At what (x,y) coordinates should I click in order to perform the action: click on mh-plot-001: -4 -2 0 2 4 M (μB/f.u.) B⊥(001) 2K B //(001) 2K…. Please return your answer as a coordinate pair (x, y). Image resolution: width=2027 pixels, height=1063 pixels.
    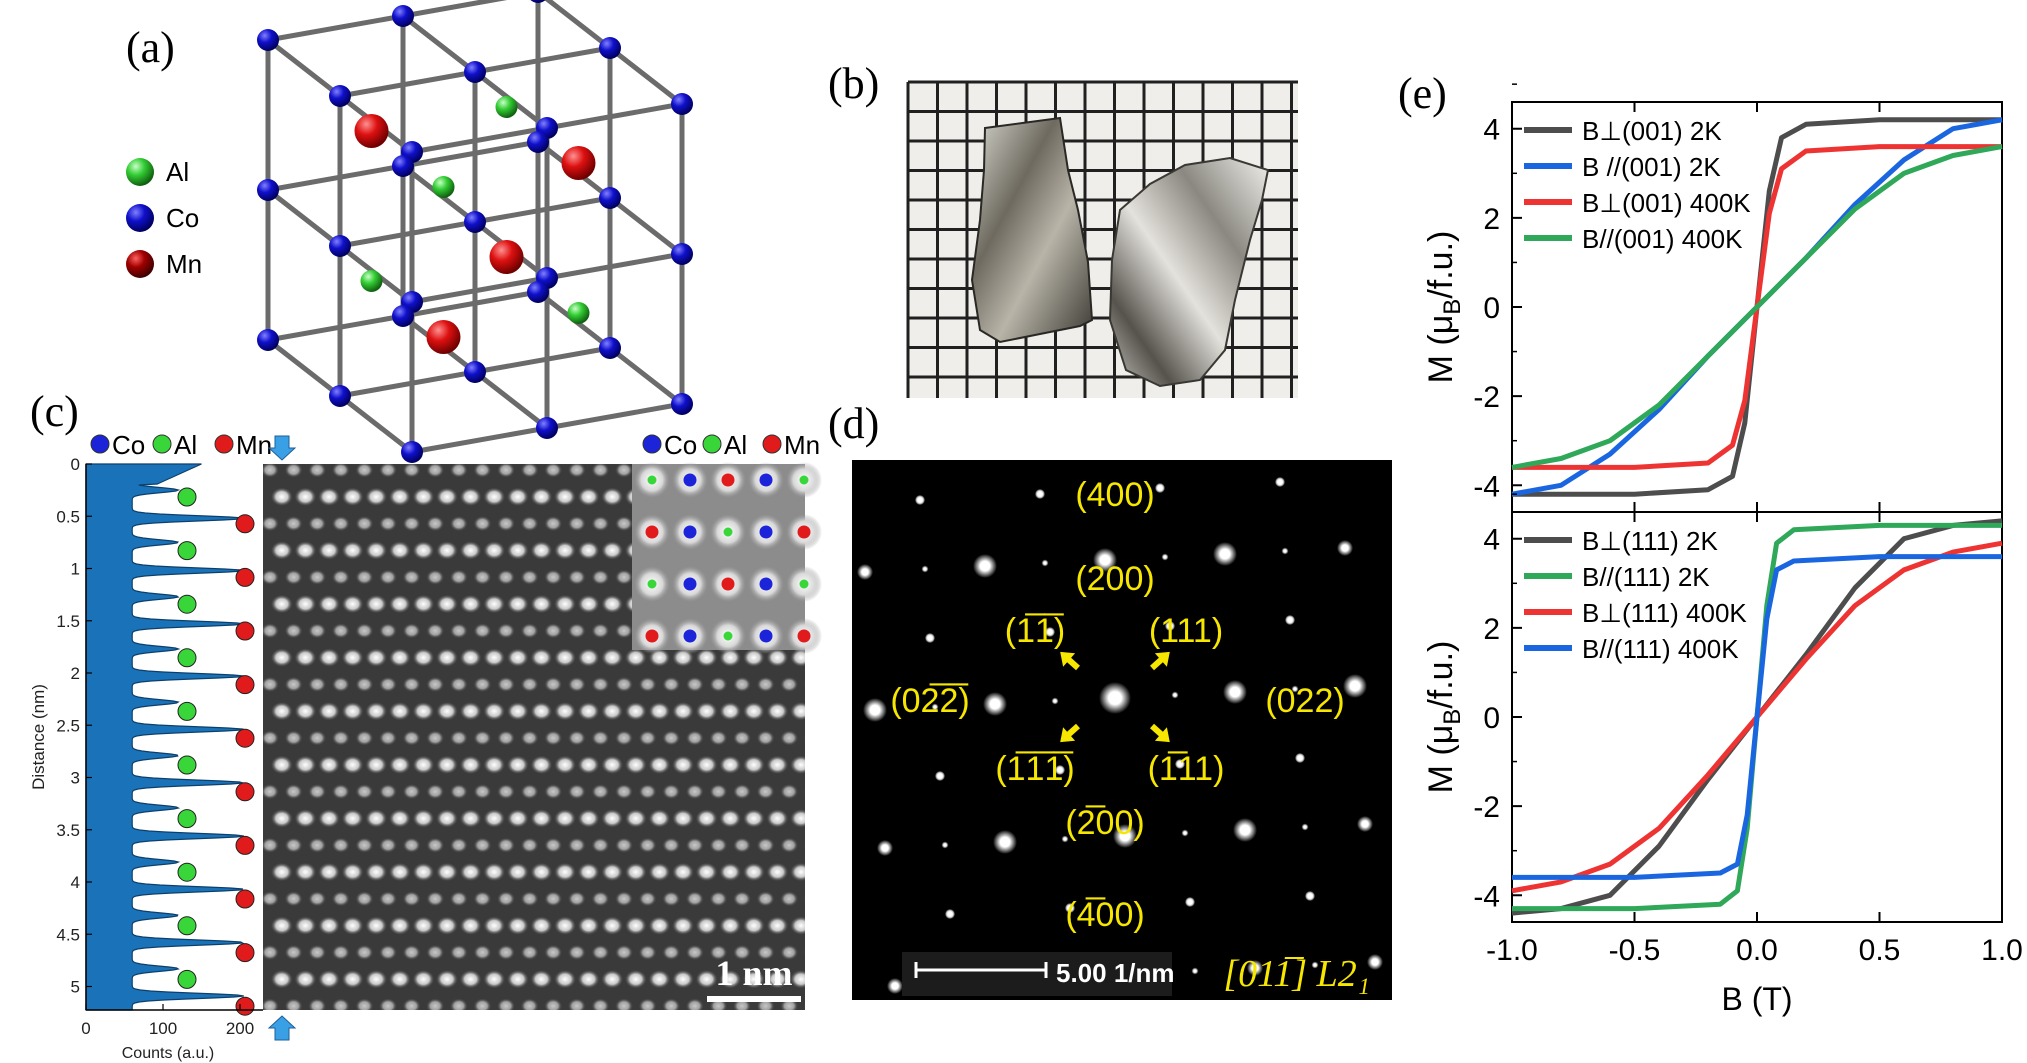
    Looking at the image, I should click on (1712, 298).